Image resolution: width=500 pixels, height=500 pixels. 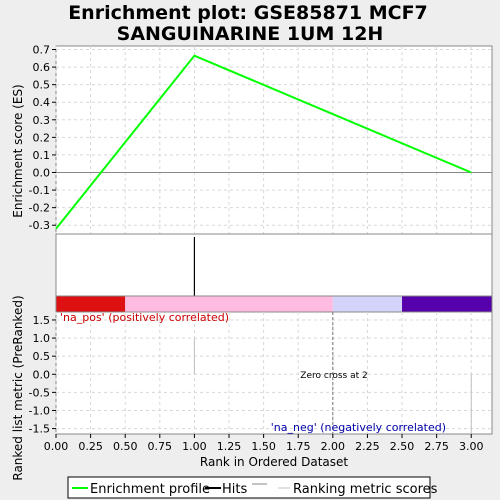 What do you see at coordinates (436, 446) in the screenshot?
I see `x-tick-label: 2.75` at bounding box center [436, 446].